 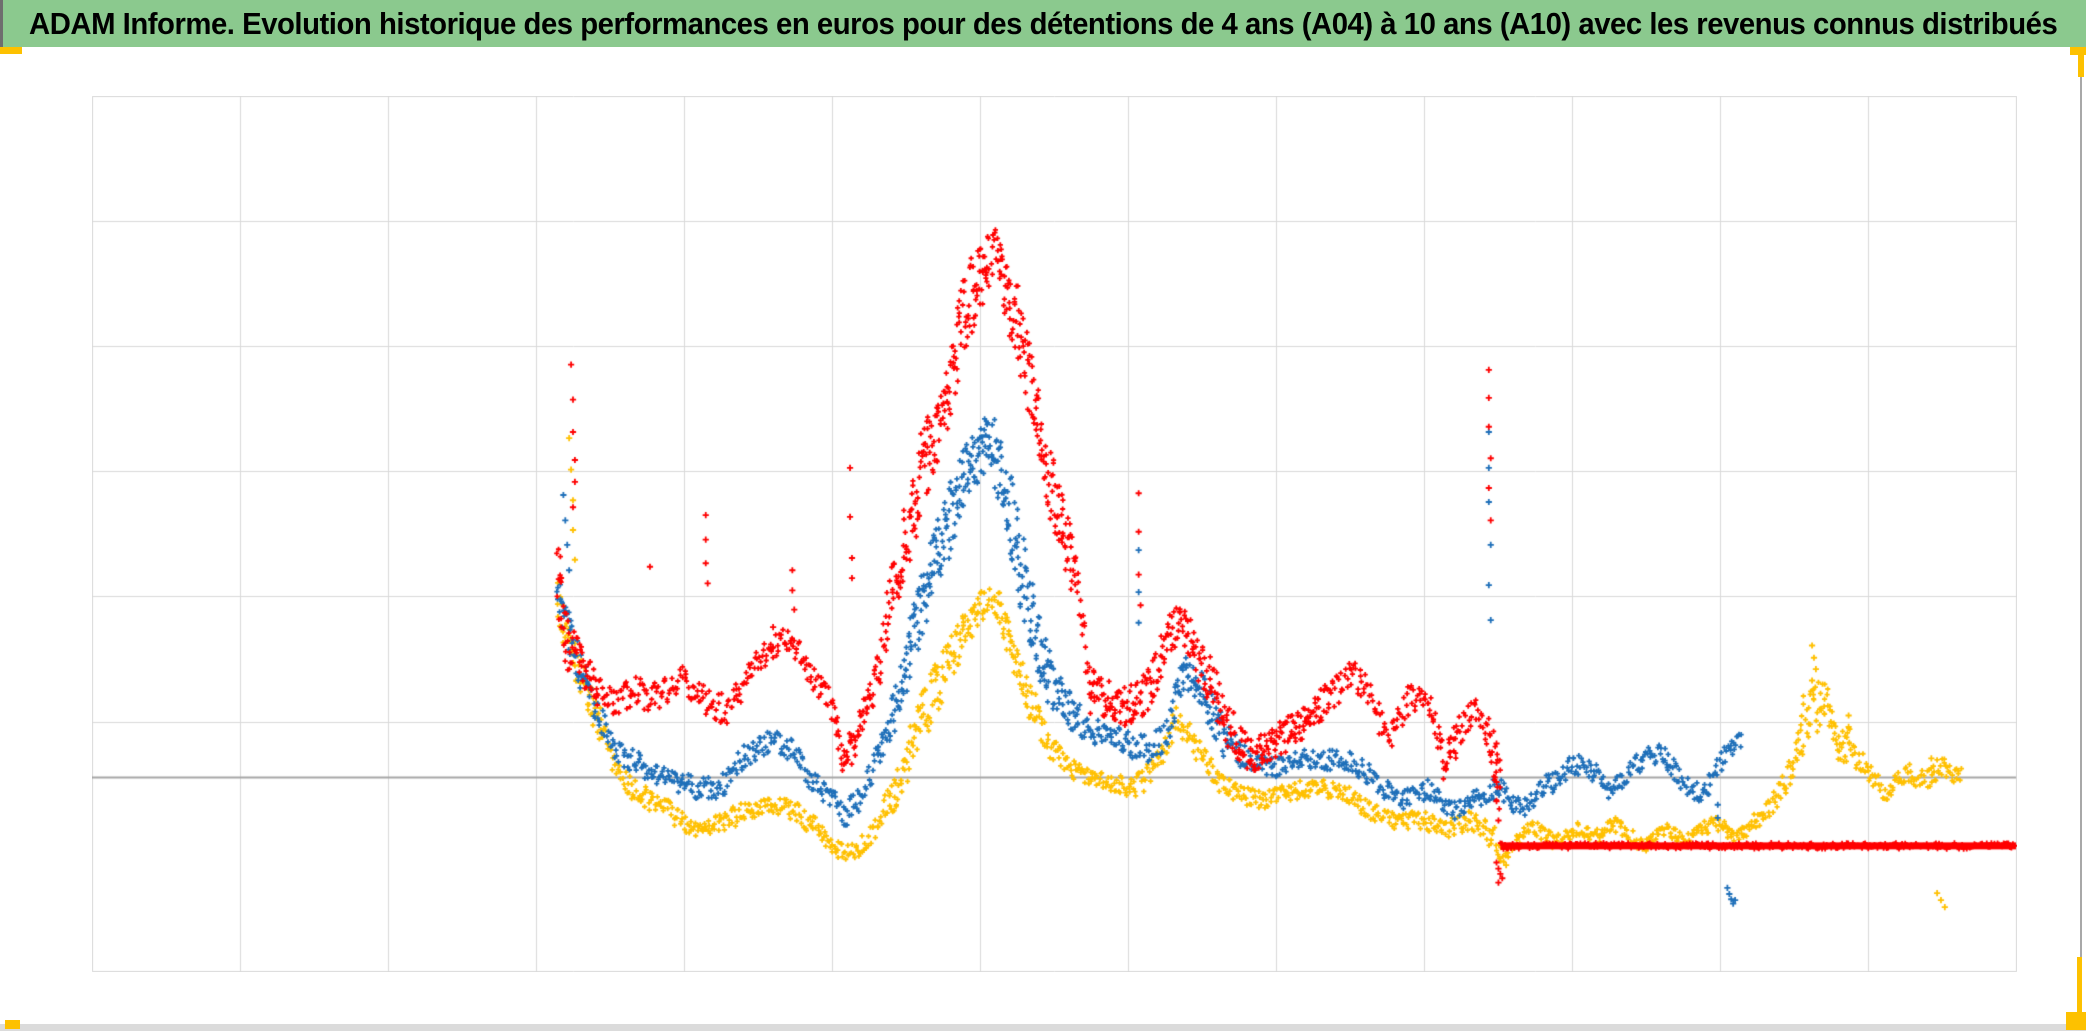 I want to click on selection-border-right-top, so click(x=2081, y=62).